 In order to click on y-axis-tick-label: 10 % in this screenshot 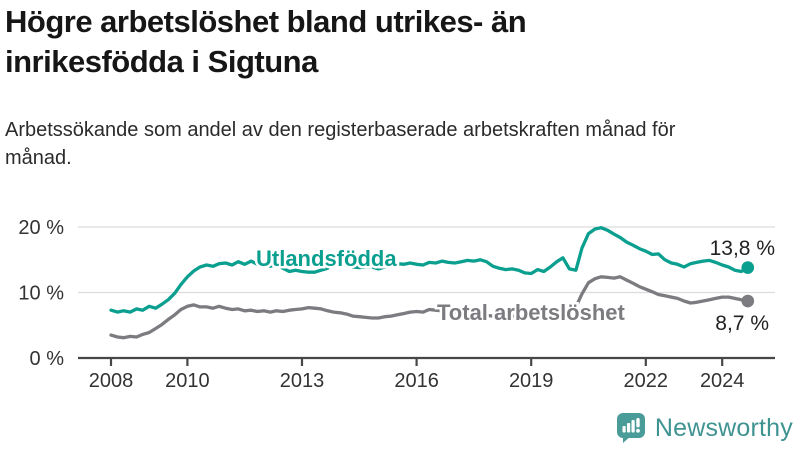, I will do `click(41, 294)`.